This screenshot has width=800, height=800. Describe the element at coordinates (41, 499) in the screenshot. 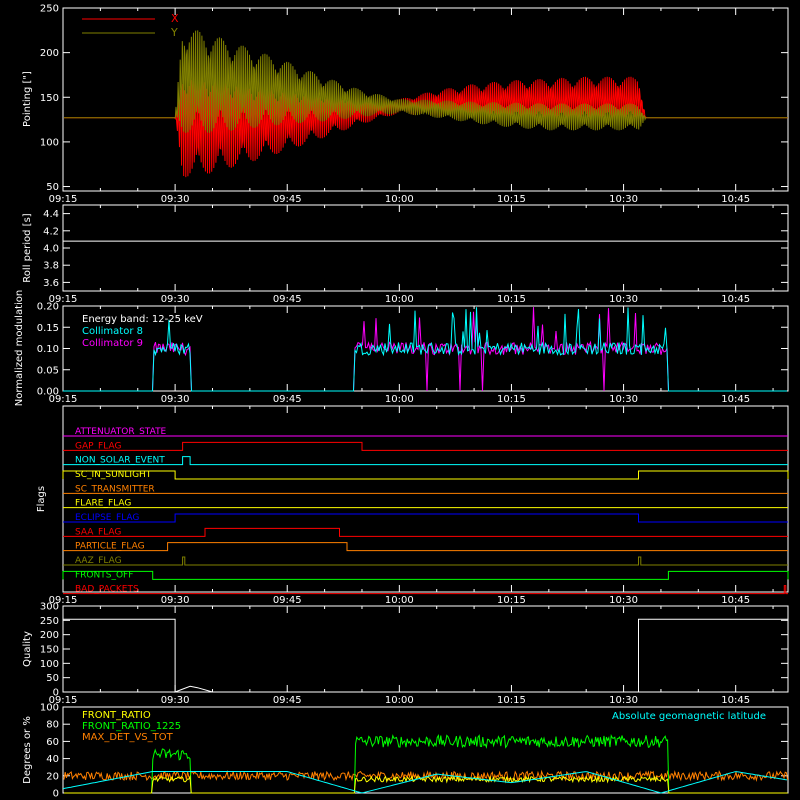

I see `flags-ylabel: Flags` at that location.